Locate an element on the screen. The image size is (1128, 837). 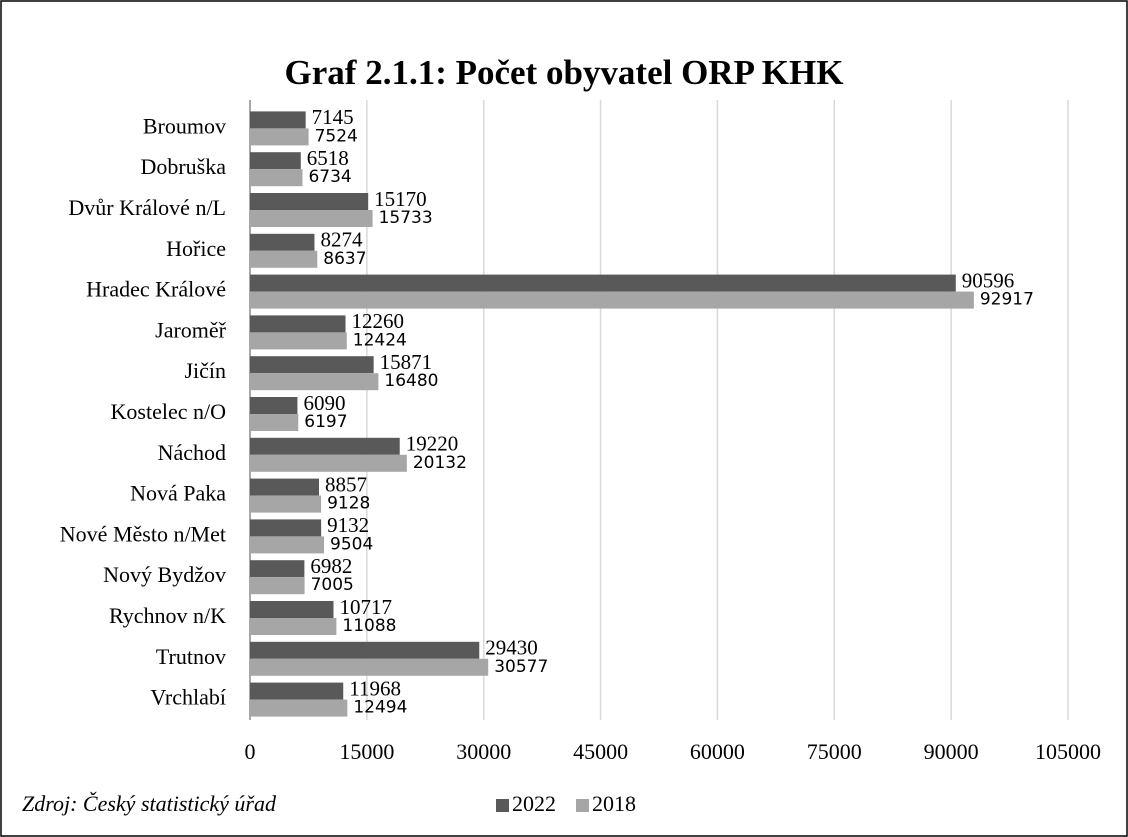
data-label: 12260 is located at coordinates (378, 321).